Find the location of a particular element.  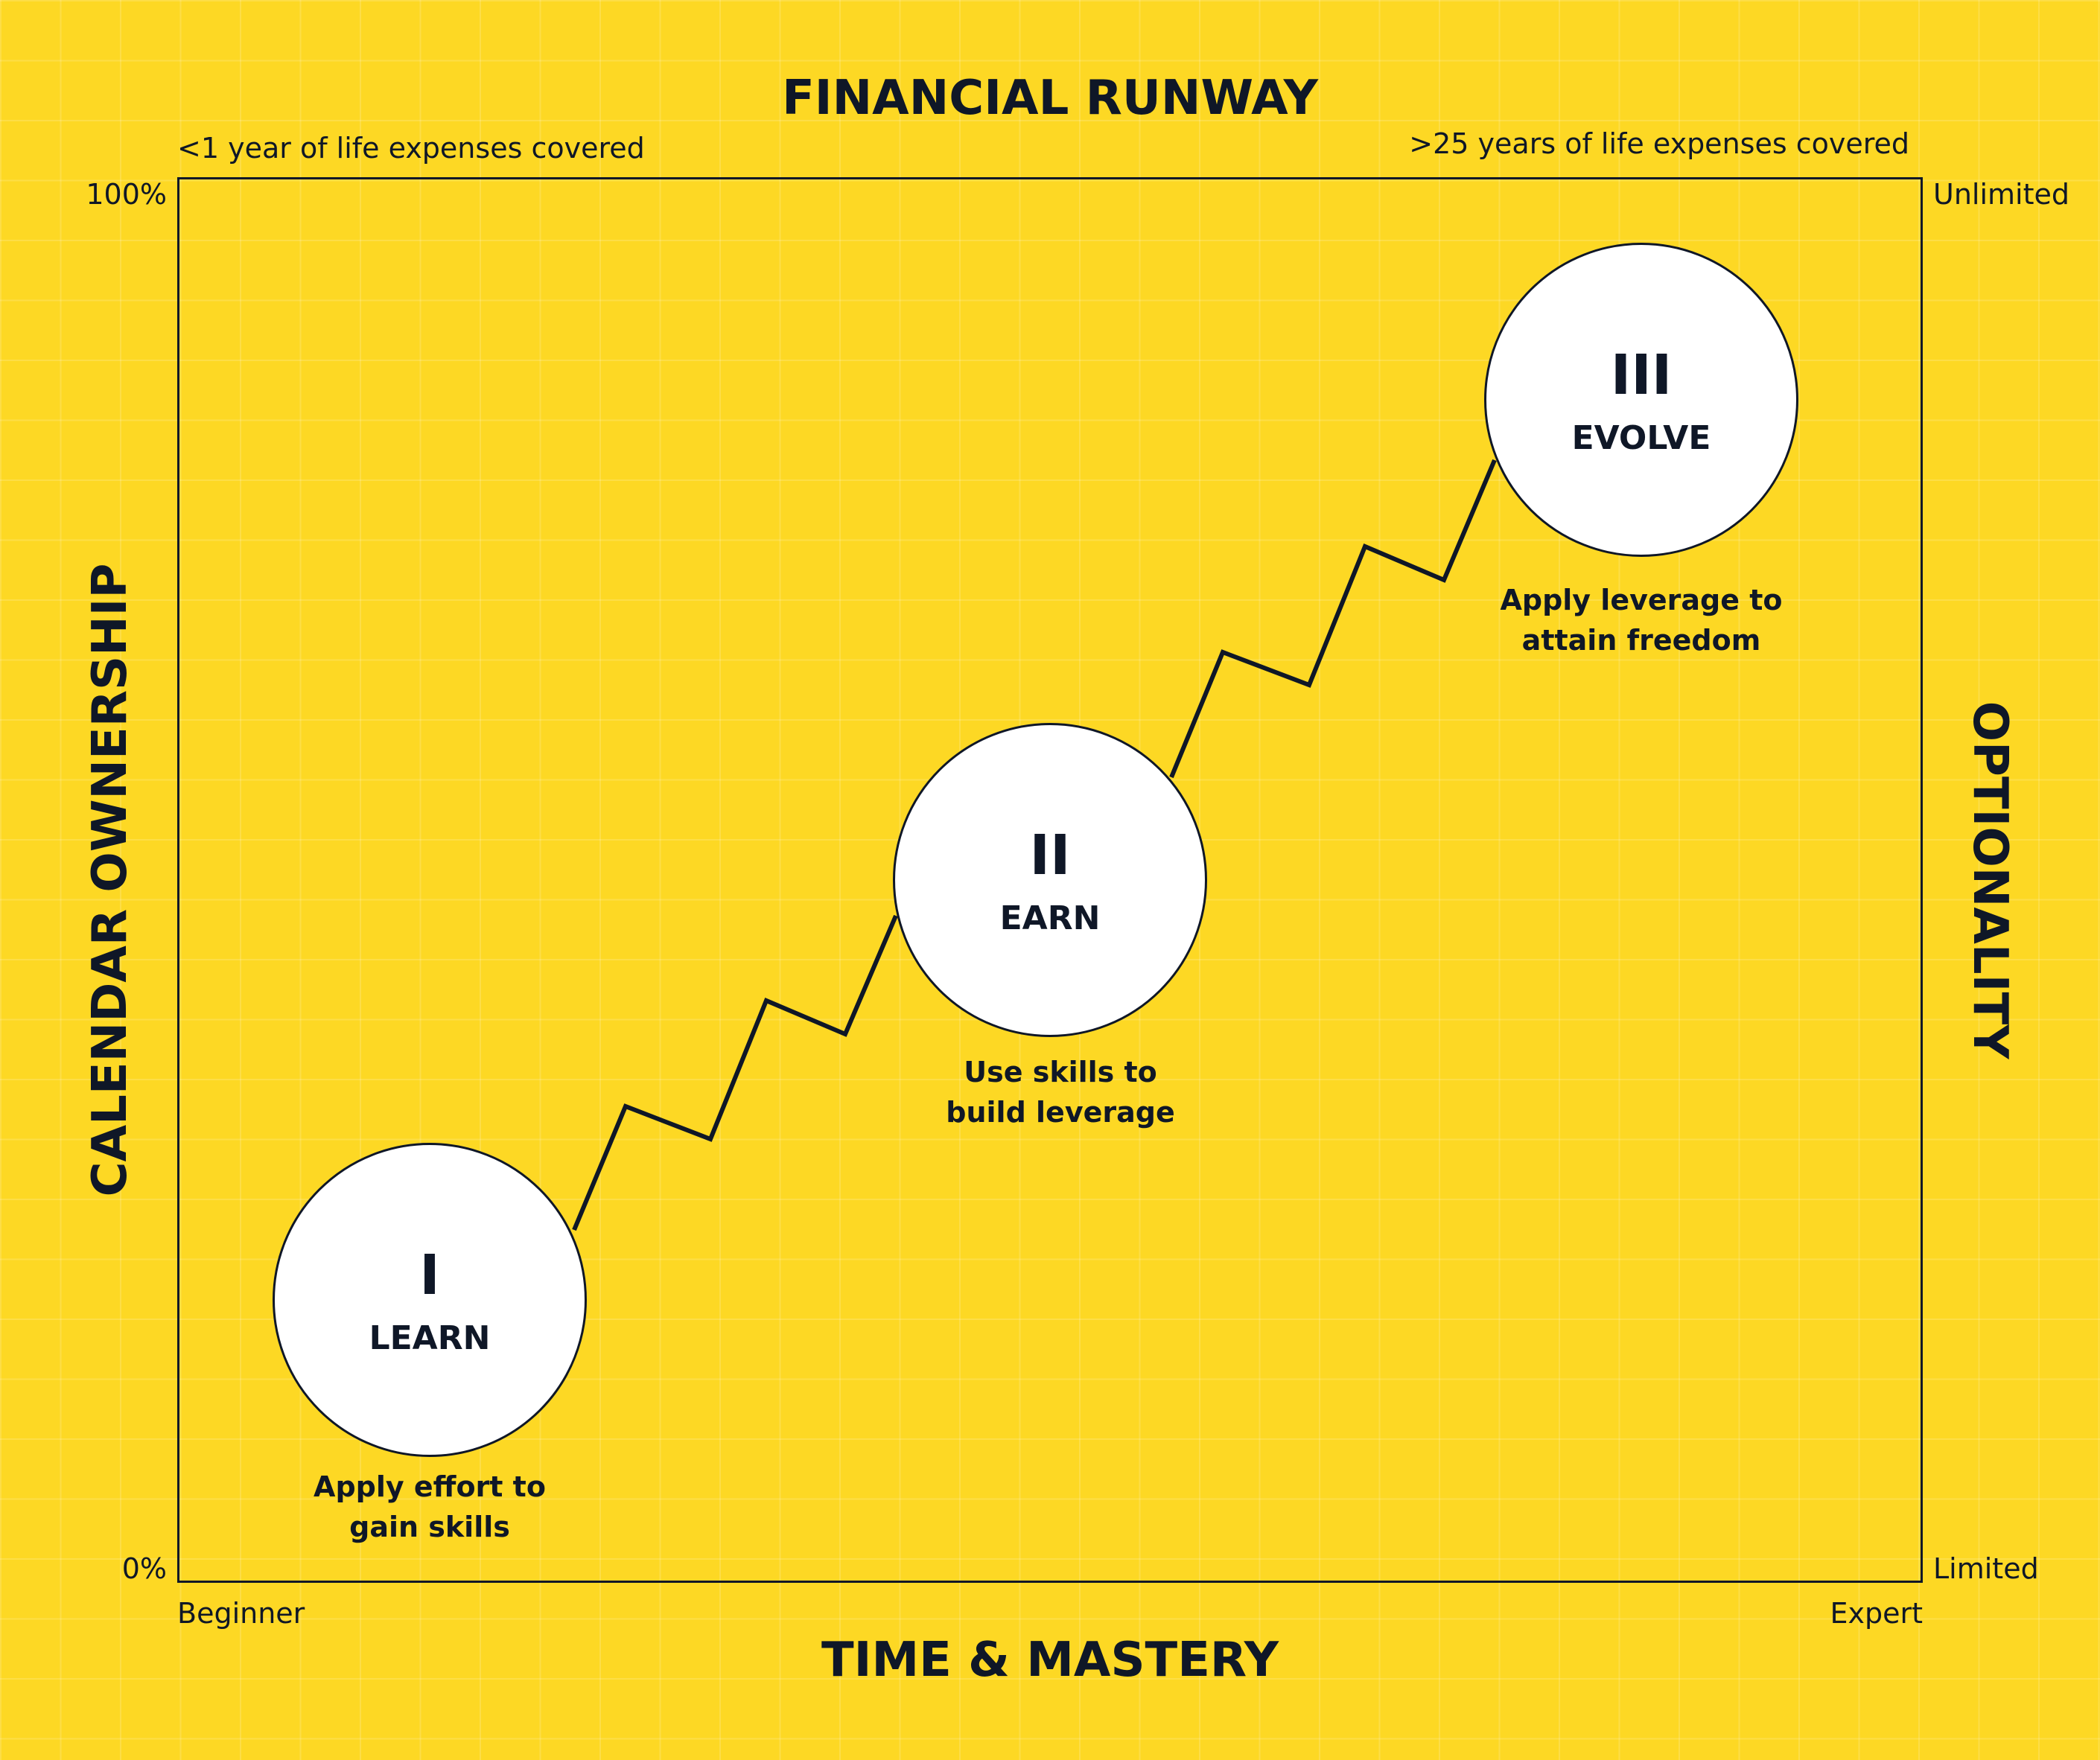

right-tick-top: Unlimited is located at coordinates (2001, 194).